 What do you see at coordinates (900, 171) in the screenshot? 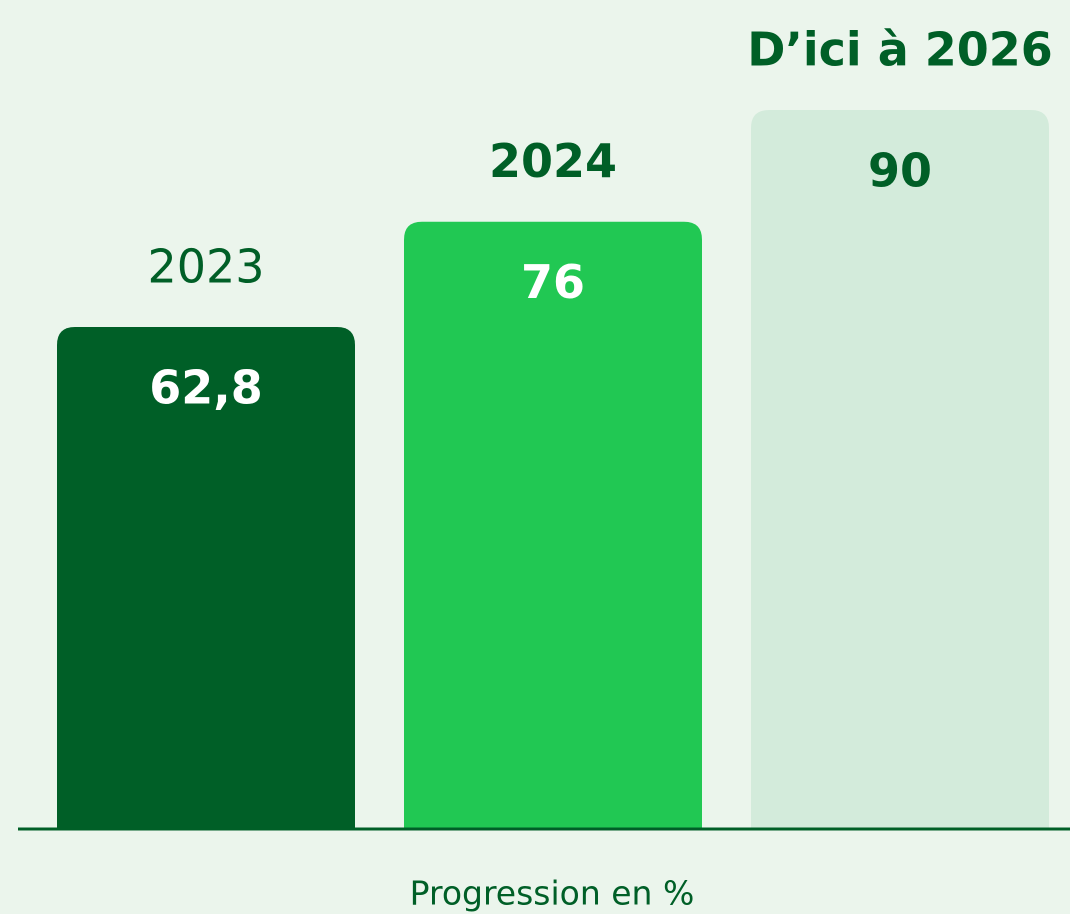
I see `value-label: 90` at bounding box center [900, 171].